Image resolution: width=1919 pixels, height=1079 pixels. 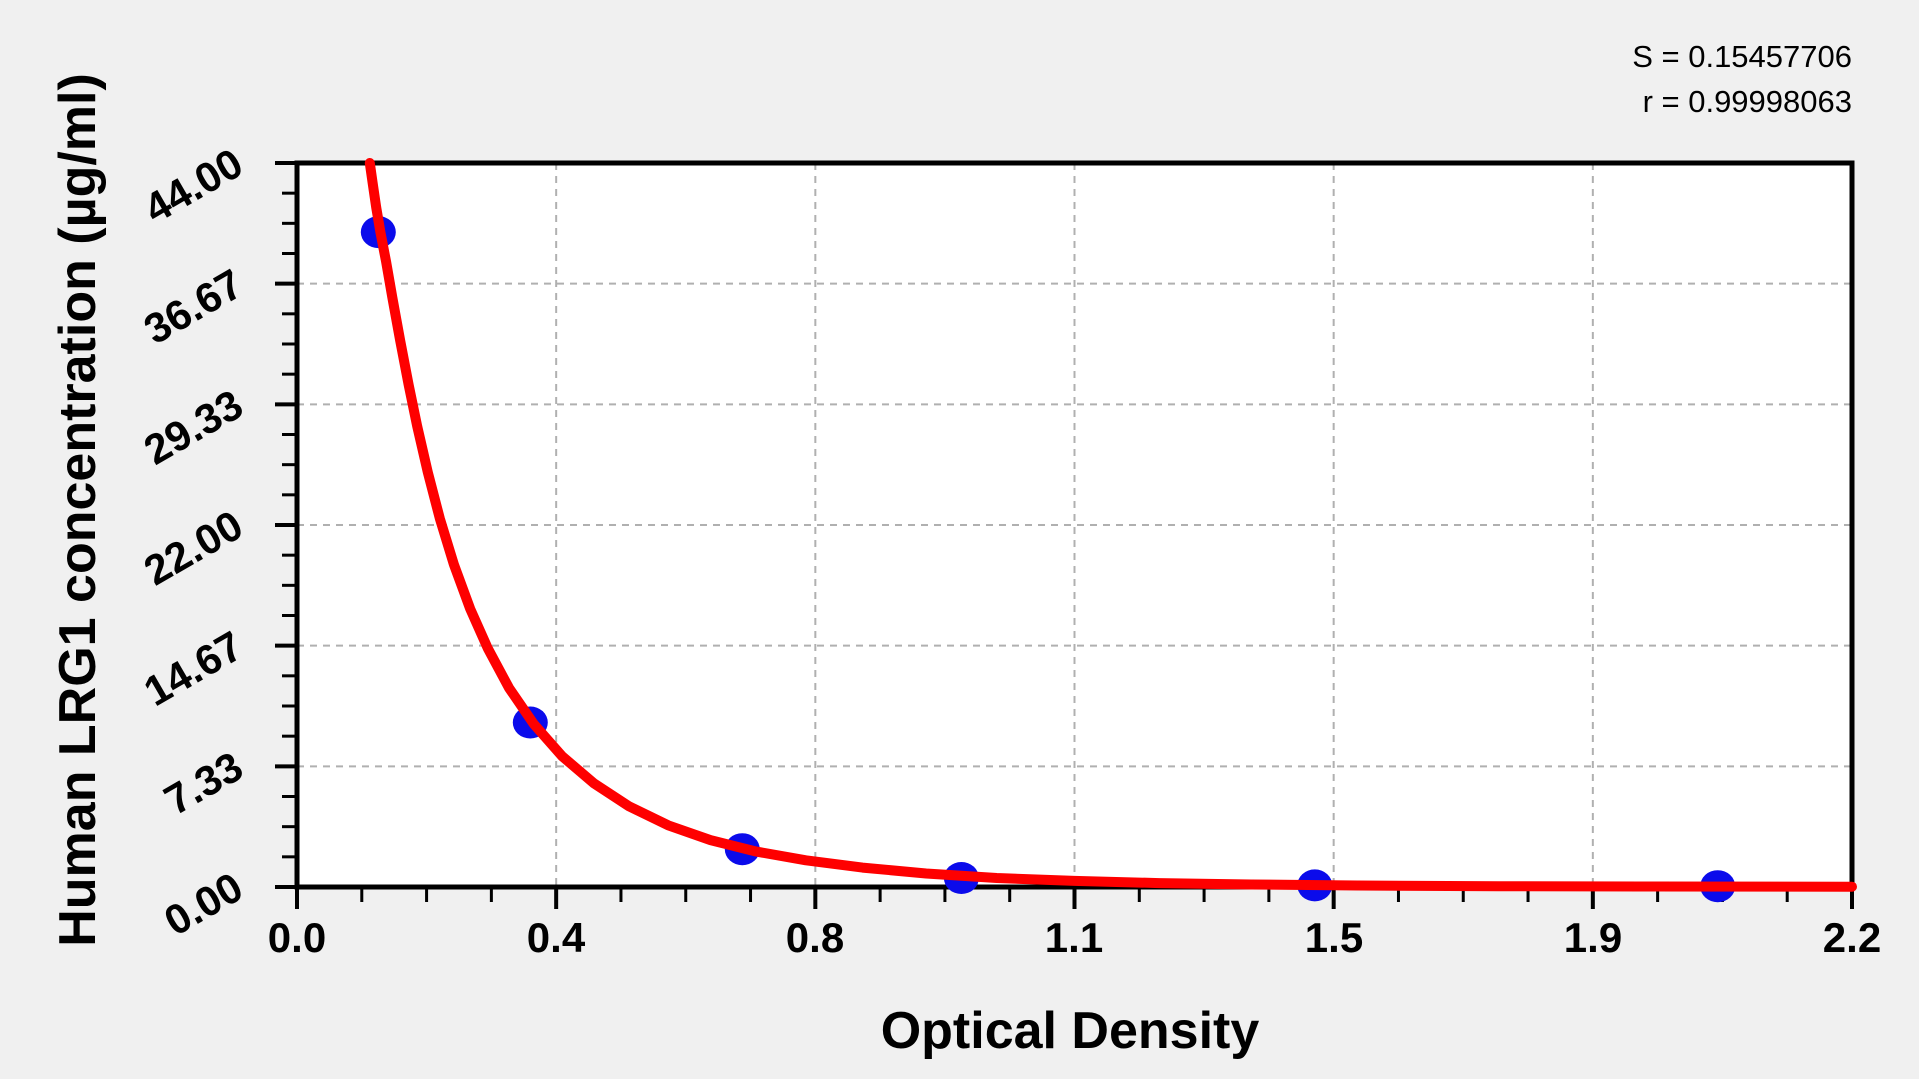 I want to click on x-tick-label: 0.0, so click(x=297, y=937).